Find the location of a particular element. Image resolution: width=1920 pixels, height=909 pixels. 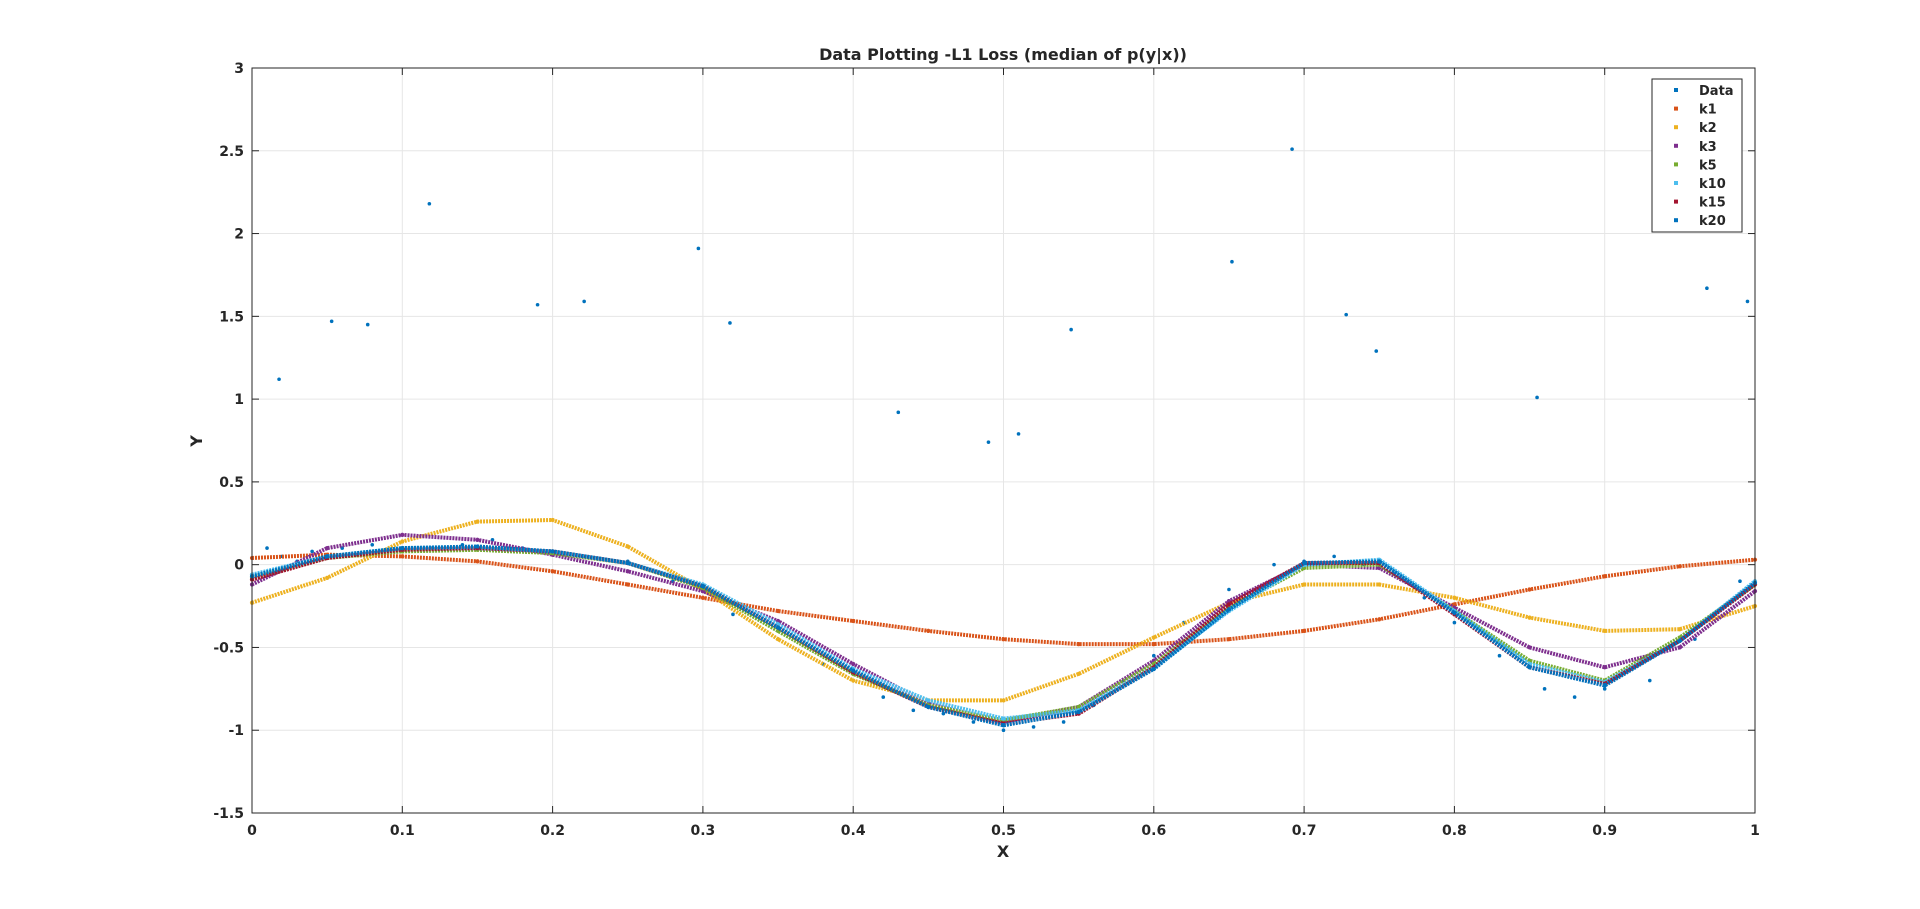

x-tick-label: 0.9 is located at coordinates (1604, 831).